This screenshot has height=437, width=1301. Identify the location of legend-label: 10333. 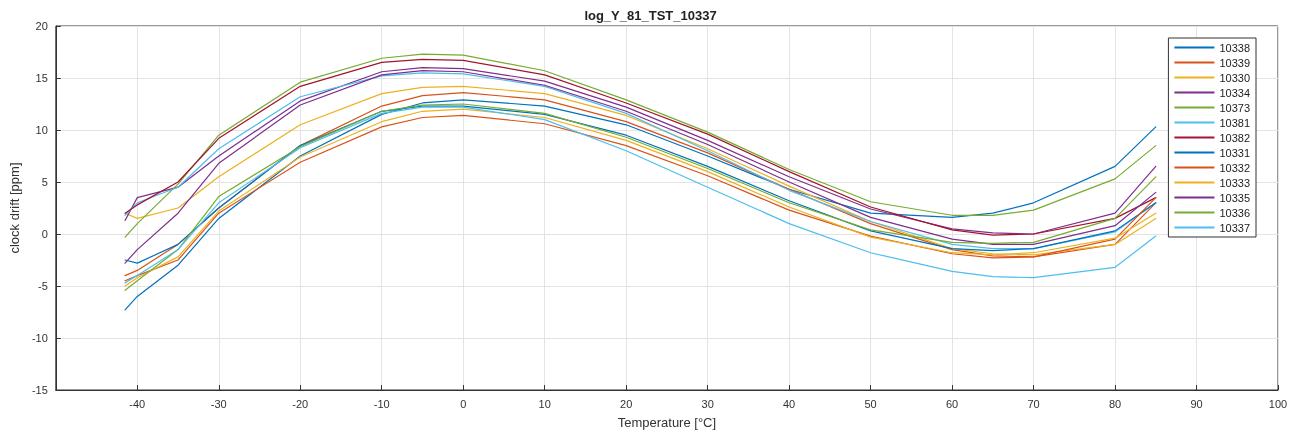
(1235, 182).